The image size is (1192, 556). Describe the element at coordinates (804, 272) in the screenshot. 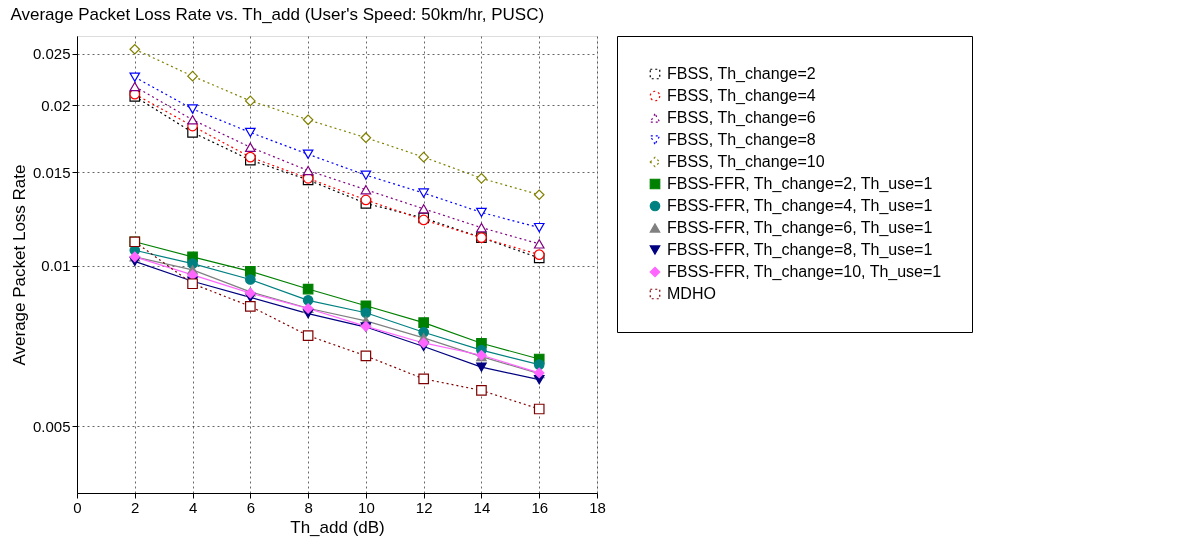

I see `legend-label: FBSS-FFR, Th_change=10, Th_use=1` at that location.